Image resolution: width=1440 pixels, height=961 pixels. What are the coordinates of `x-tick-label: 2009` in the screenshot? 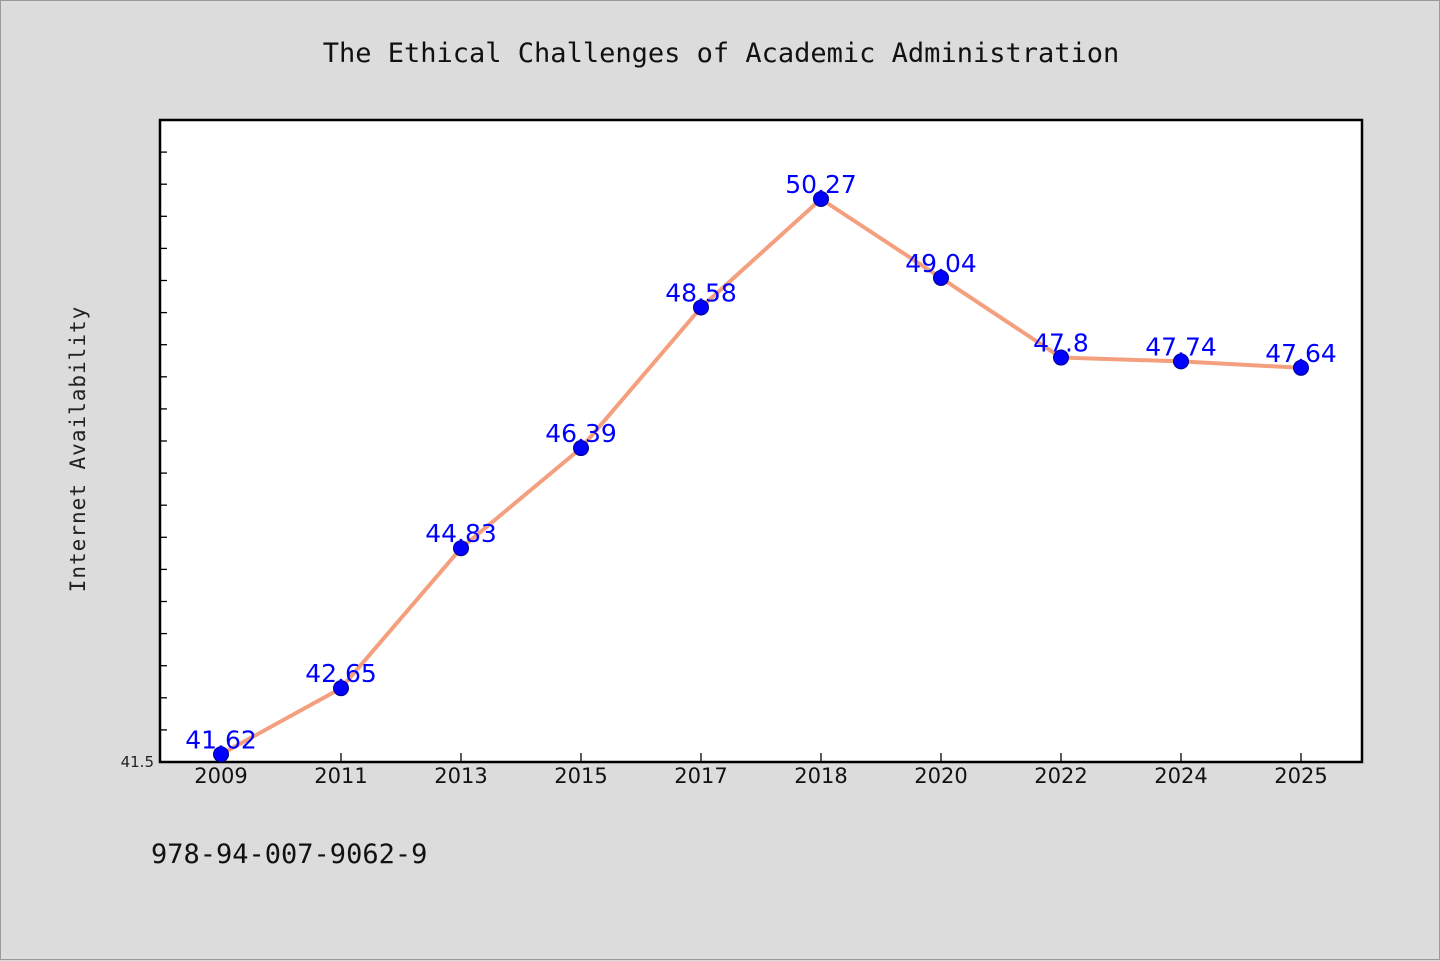 It's located at (220, 776).